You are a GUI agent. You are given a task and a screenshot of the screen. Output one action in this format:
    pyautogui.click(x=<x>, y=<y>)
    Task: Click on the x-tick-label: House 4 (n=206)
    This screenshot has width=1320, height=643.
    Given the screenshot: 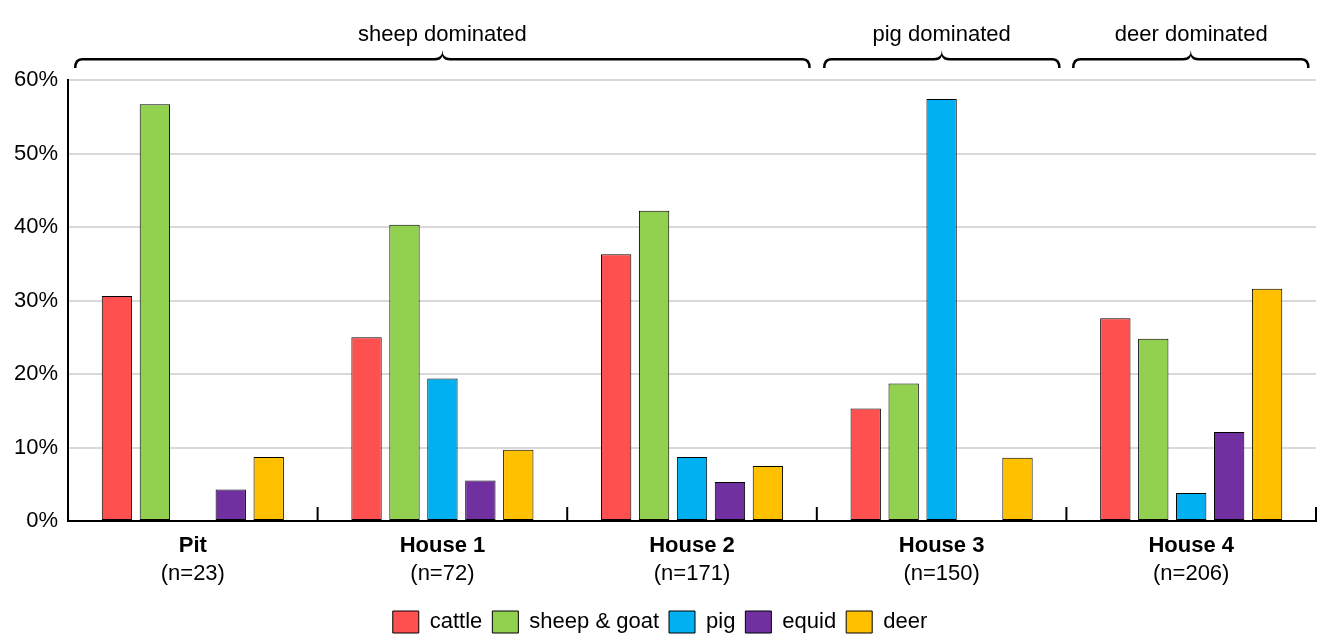 What is the action you would take?
    pyautogui.click(x=1191, y=559)
    